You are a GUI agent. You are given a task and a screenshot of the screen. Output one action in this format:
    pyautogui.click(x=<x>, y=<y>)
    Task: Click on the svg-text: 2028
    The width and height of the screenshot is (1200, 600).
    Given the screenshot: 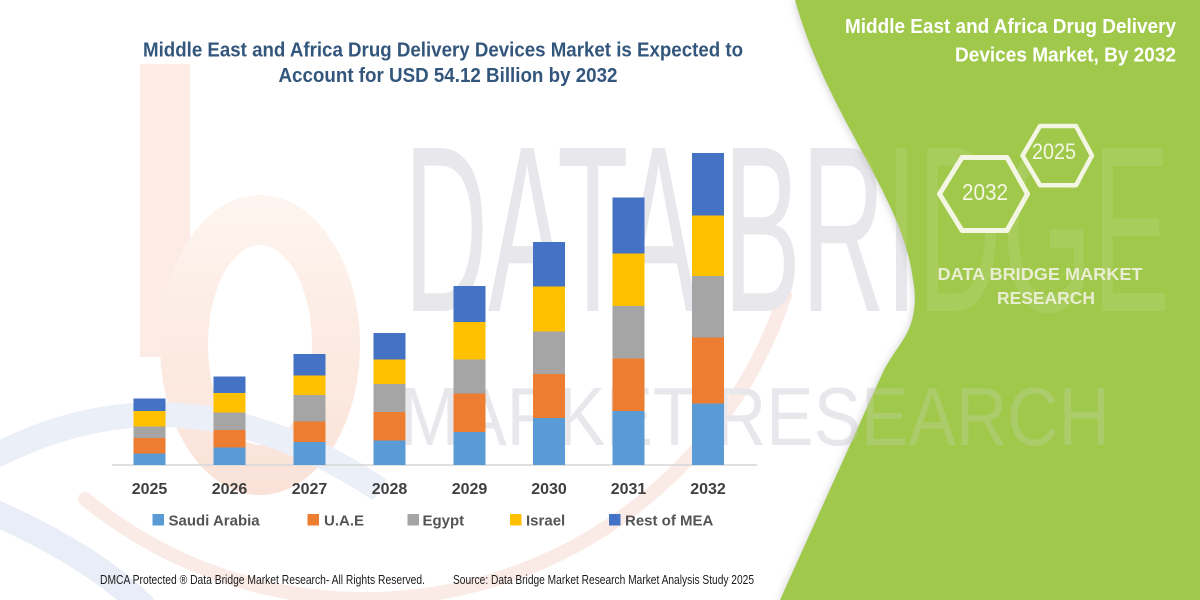 What is the action you would take?
    pyautogui.click(x=390, y=489)
    